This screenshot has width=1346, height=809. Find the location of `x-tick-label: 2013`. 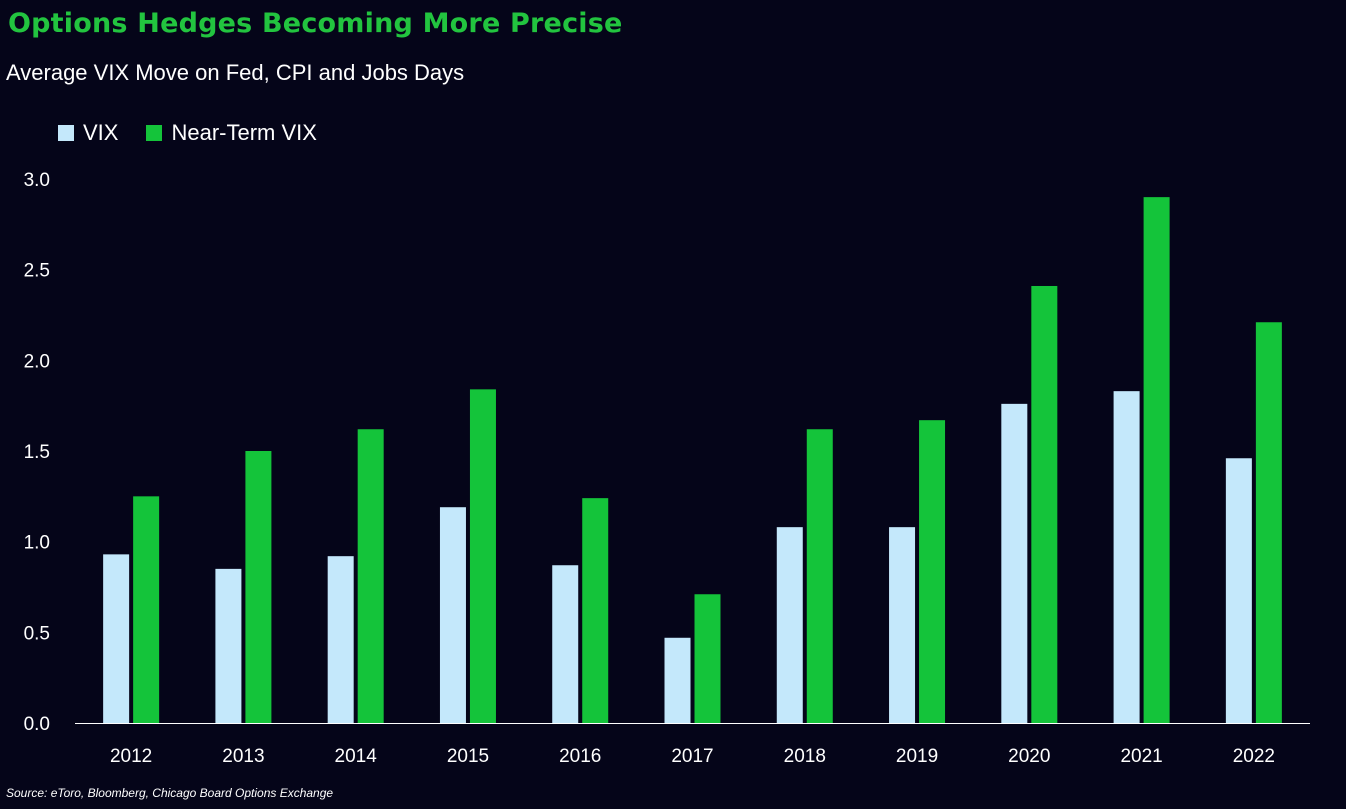

x-tick-label: 2013 is located at coordinates (243, 756).